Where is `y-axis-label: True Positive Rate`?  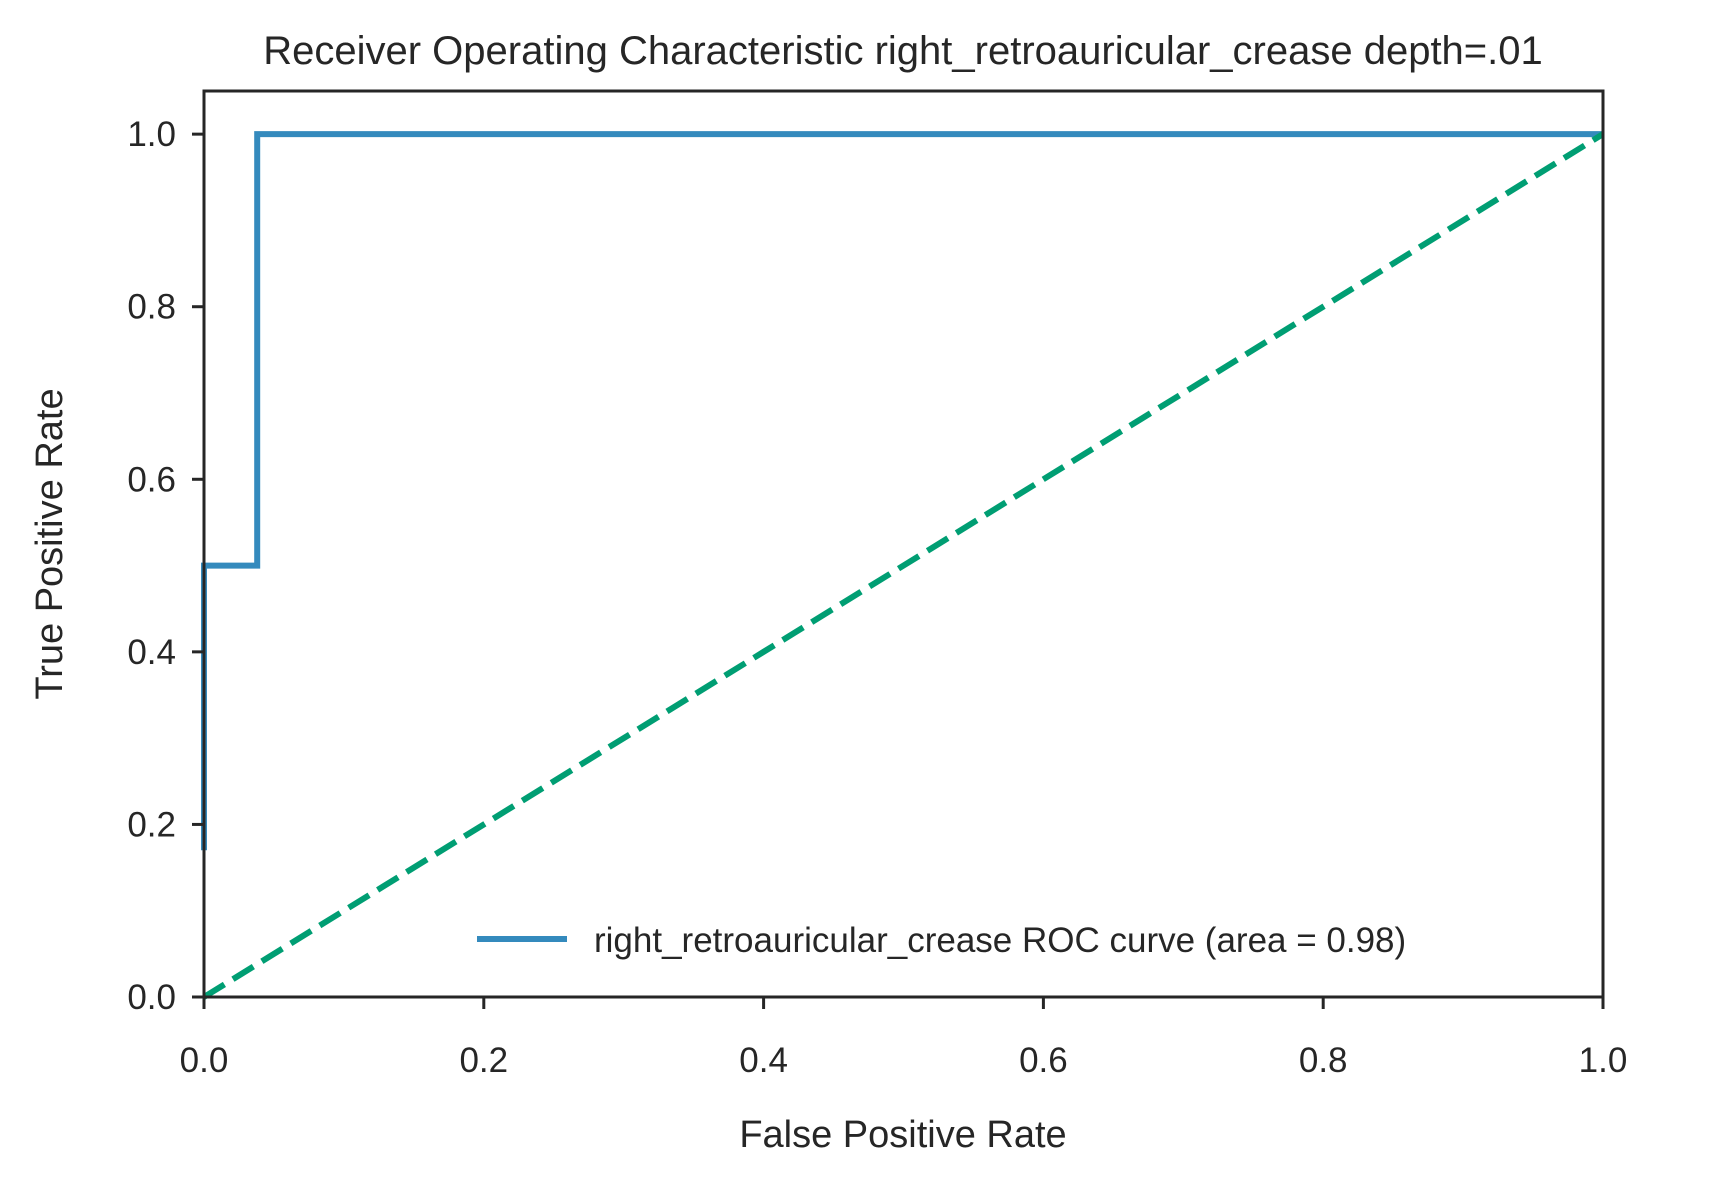 y-axis-label: True Positive Rate is located at coordinates (50, 543).